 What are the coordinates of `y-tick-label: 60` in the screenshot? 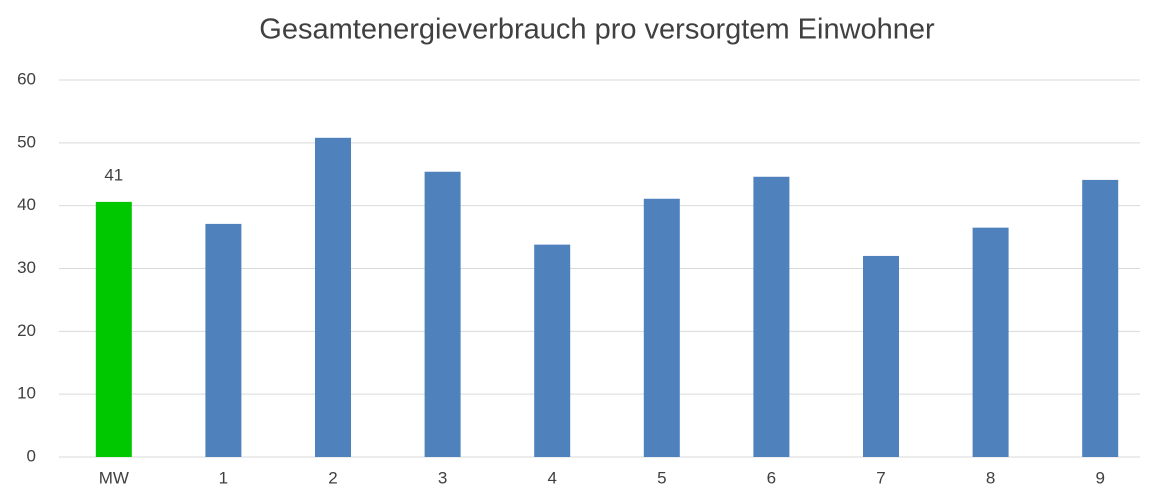 It's located at (26, 78).